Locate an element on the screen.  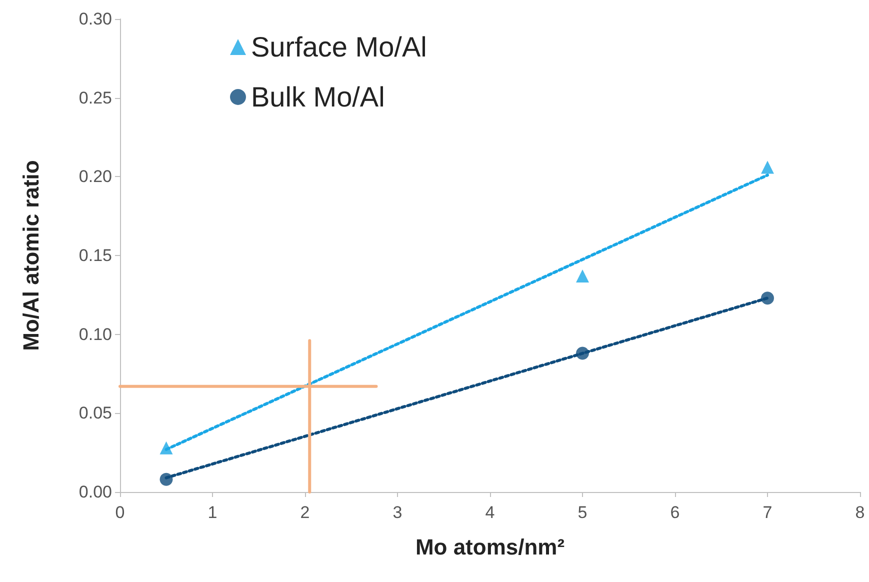
x-tick-label: 8 is located at coordinates (860, 512).